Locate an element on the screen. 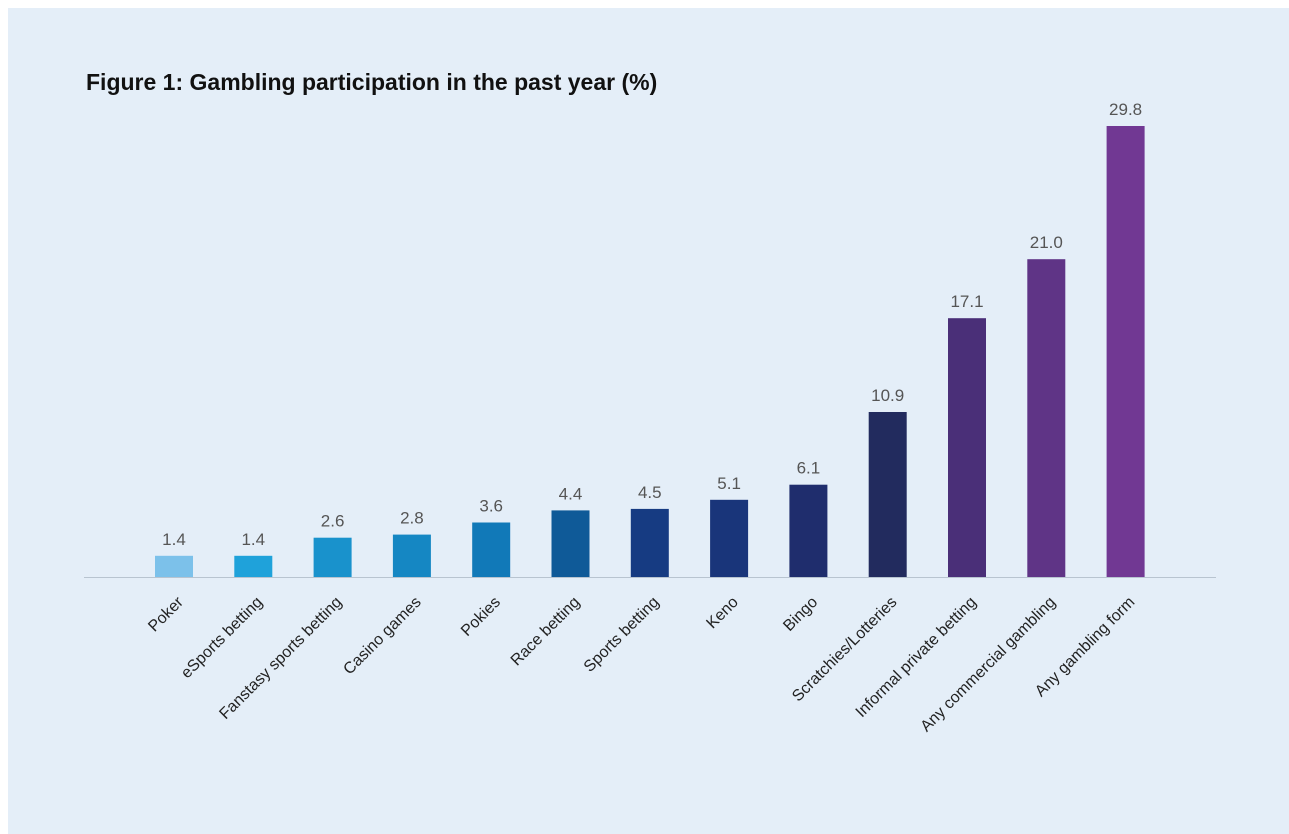 The width and height of the screenshot is (1289, 834). x-tick-label: Casino games is located at coordinates (382, 636).